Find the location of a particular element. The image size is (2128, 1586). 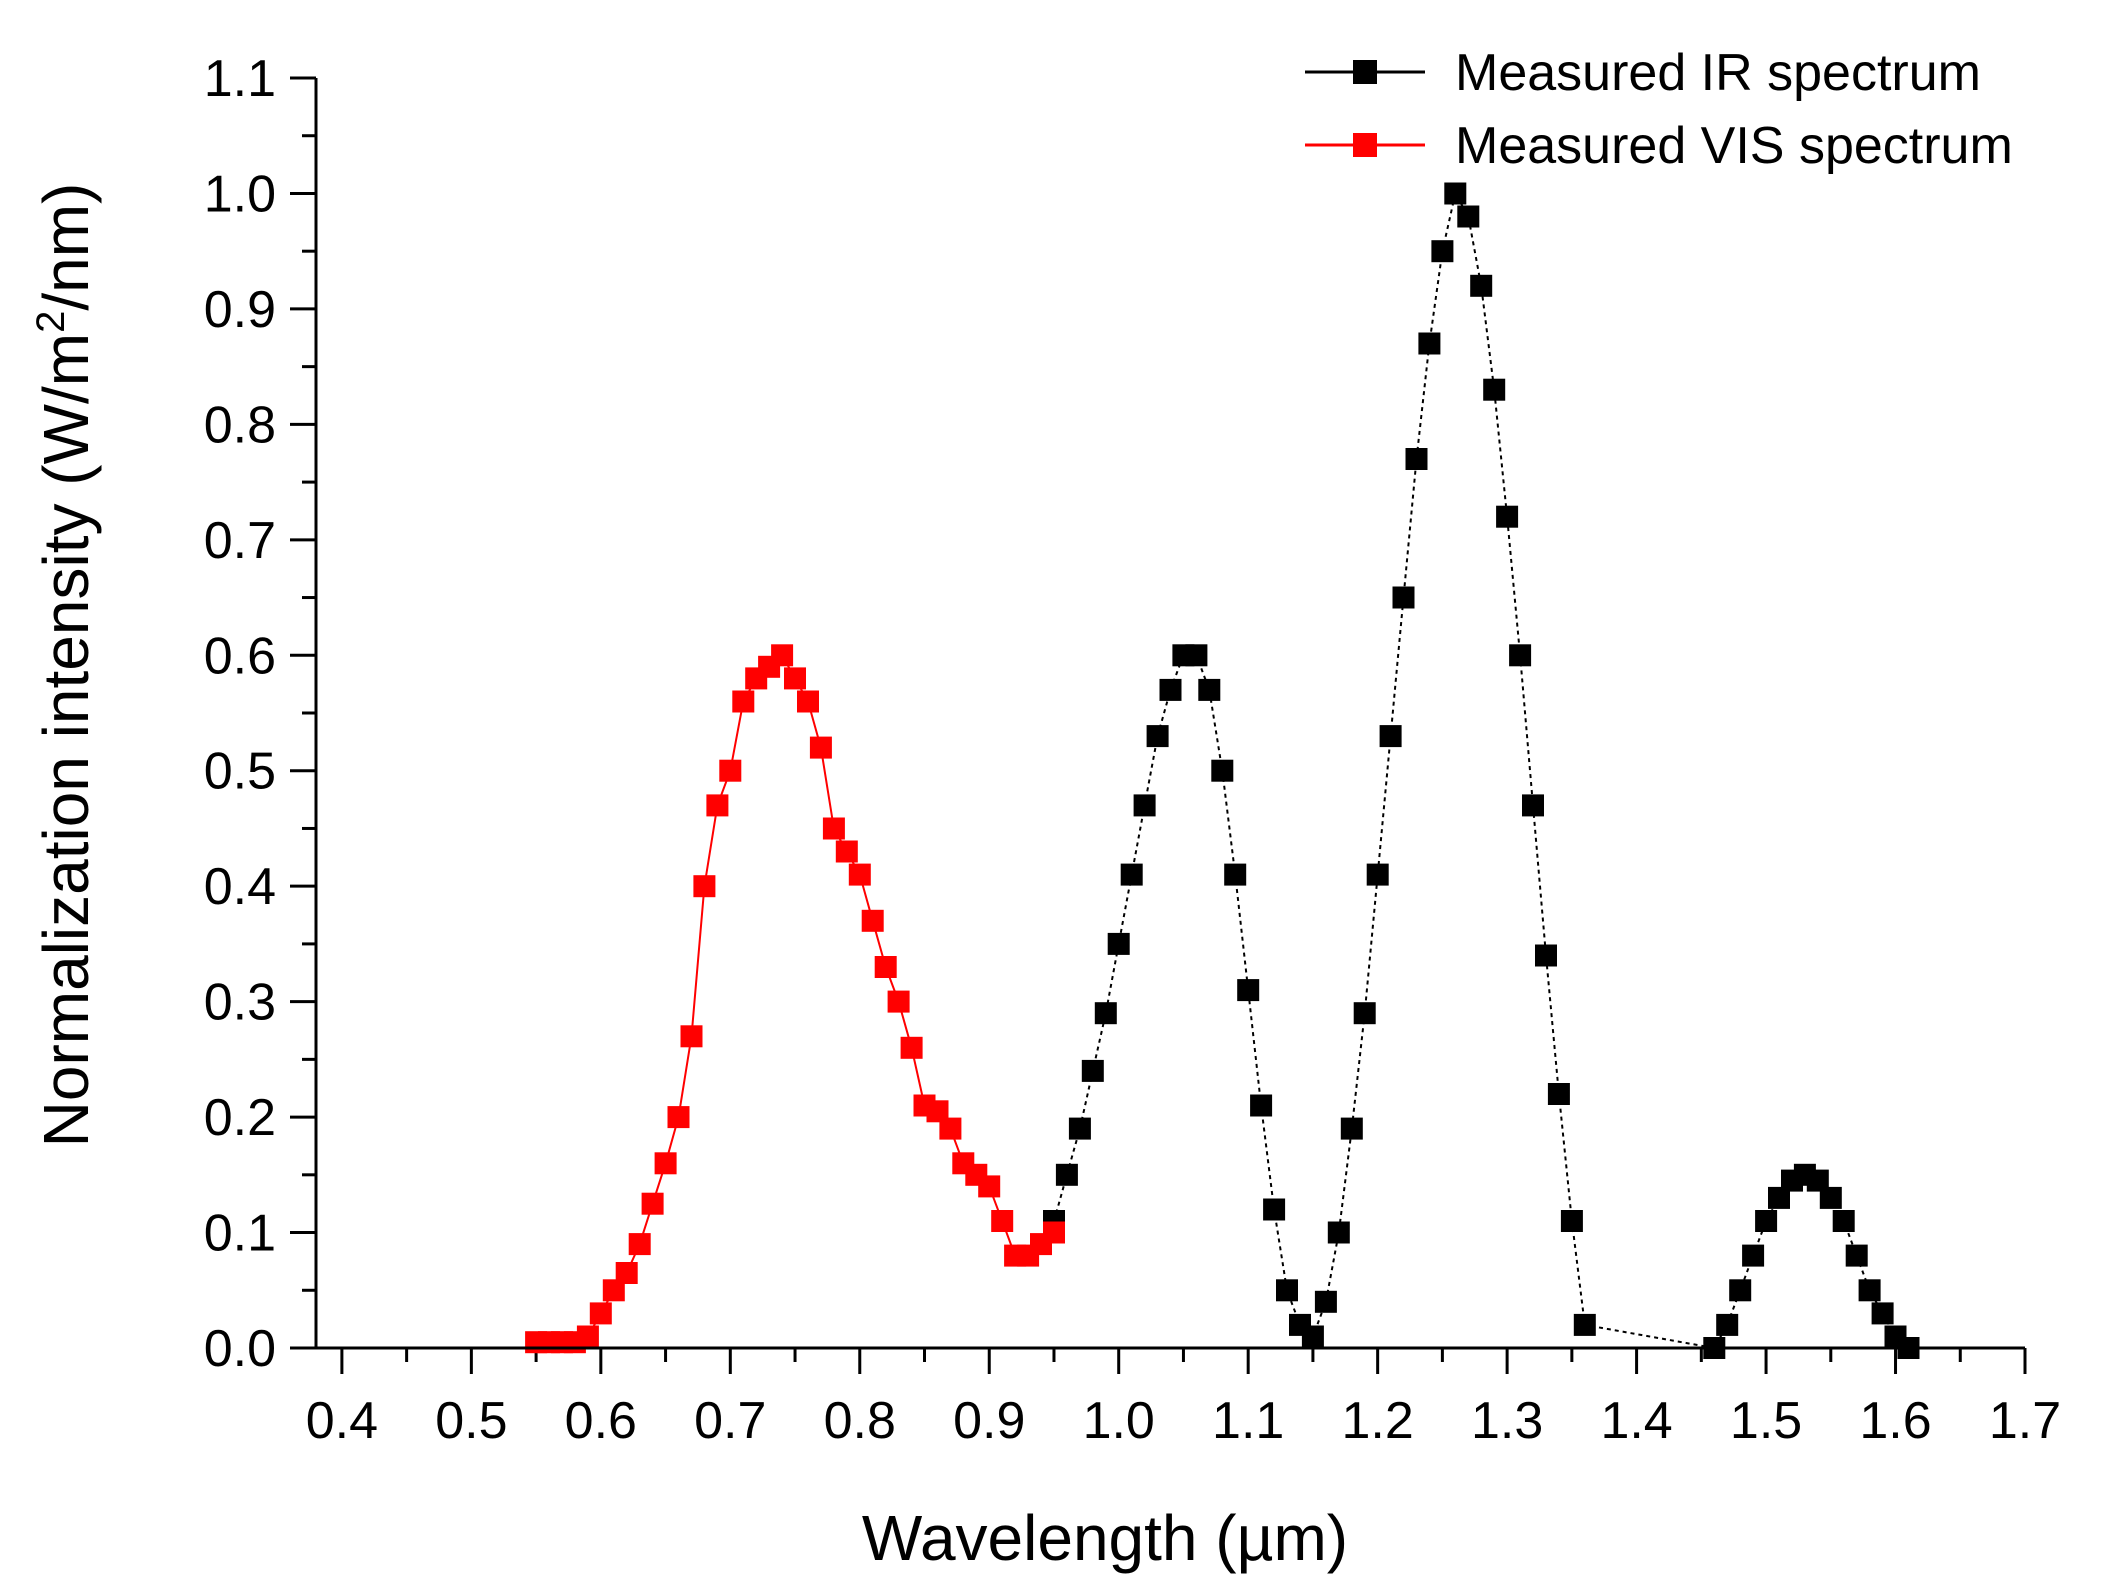

x-tick-label: 1.3 is located at coordinates (1507, 1421).